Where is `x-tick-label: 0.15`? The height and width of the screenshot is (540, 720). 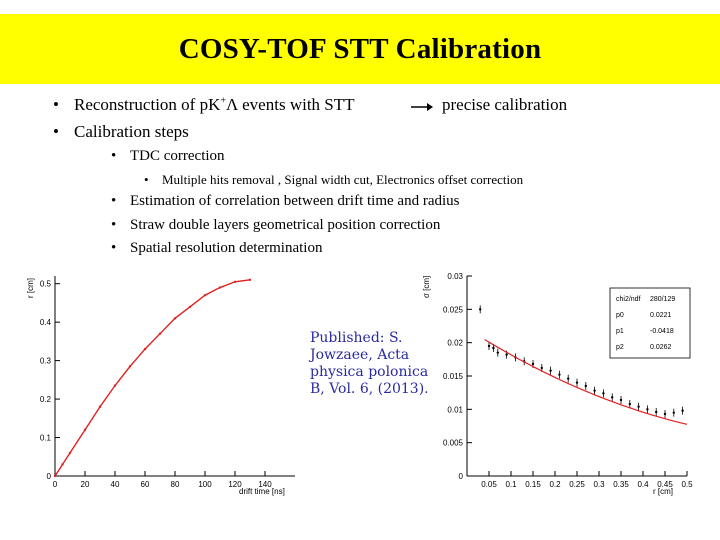 x-tick-label: 0.15 is located at coordinates (533, 484).